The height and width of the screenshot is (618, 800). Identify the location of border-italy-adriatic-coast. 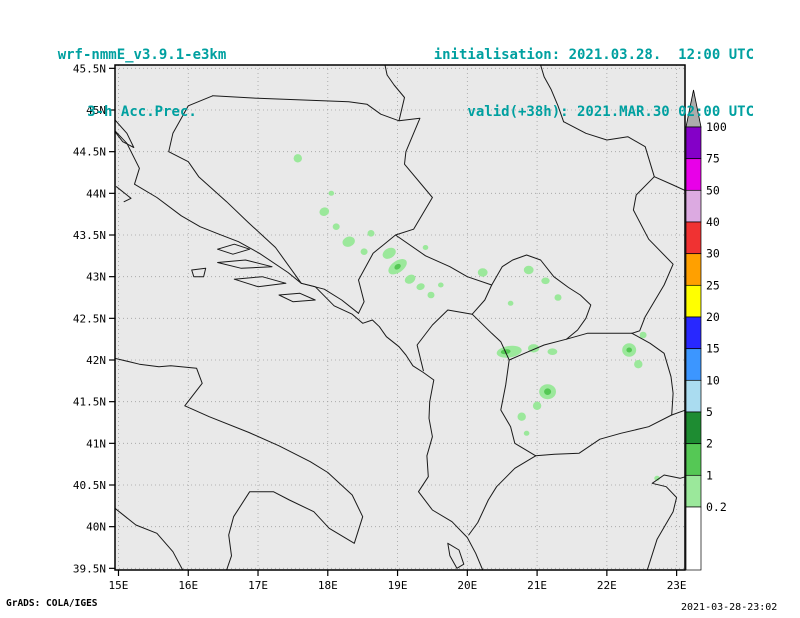
(239, 463).